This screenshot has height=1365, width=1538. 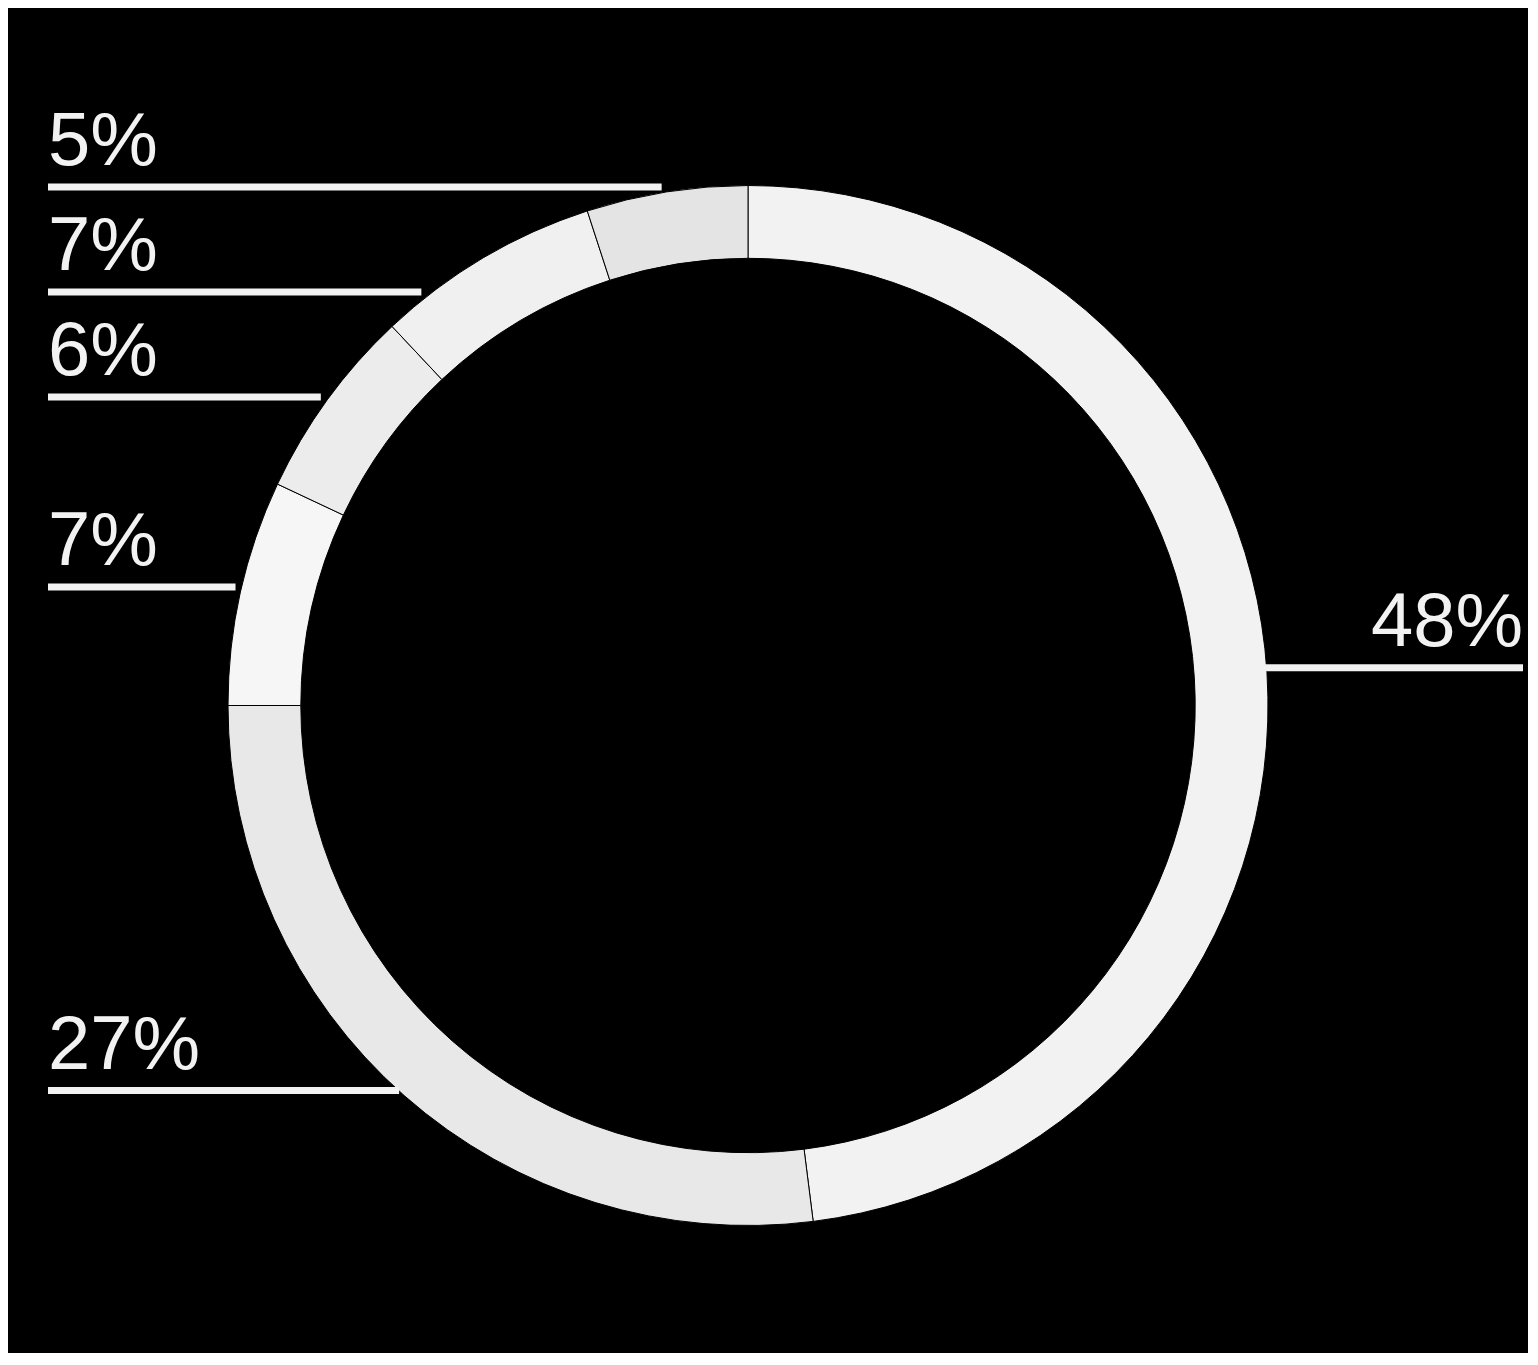 I want to click on data-label: 48%, so click(x=1446, y=619).